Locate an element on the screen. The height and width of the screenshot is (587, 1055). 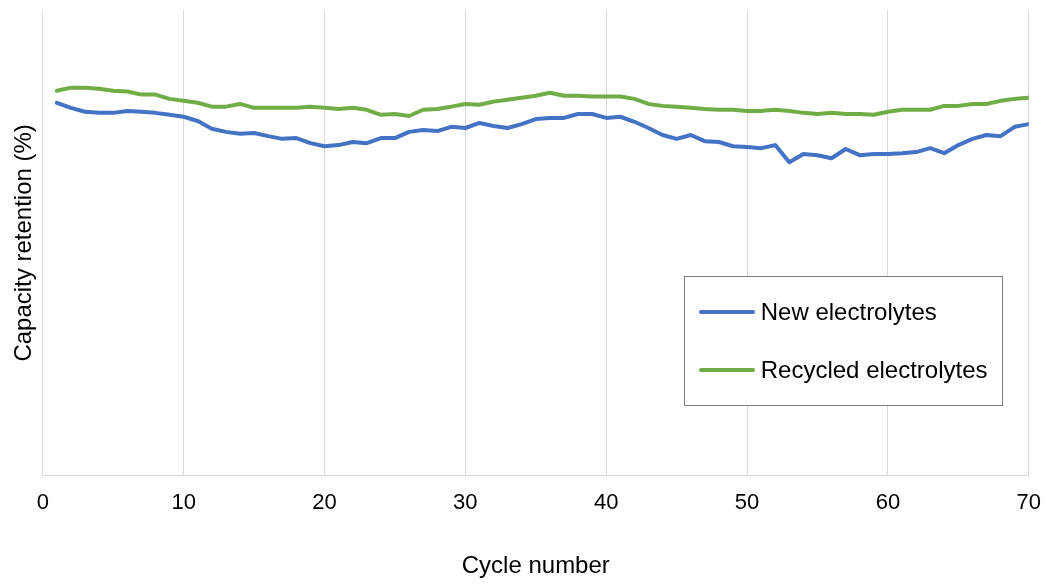
x-tick-label: 70 is located at coordinates (1029, 502).